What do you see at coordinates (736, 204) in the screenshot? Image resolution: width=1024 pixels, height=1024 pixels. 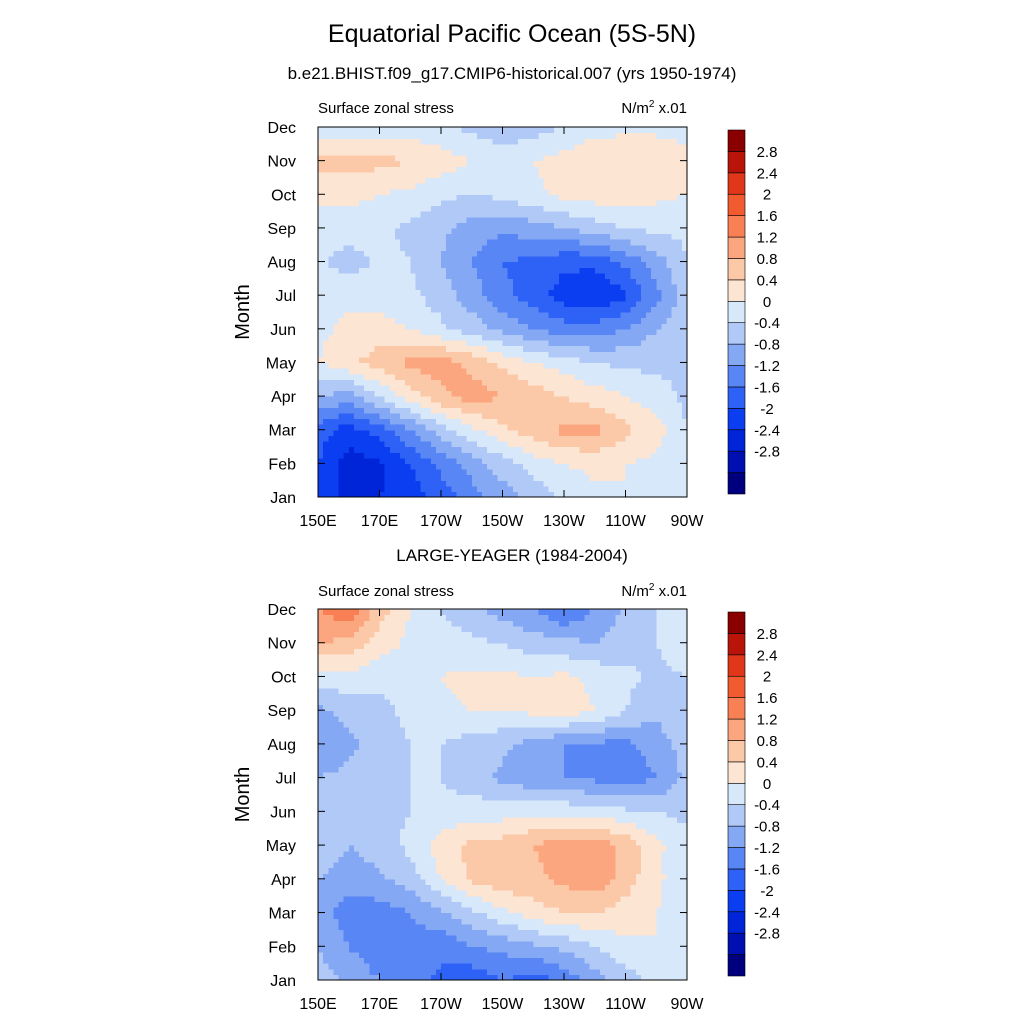 I see `colorbar-box` at bounding box center [736, 204].